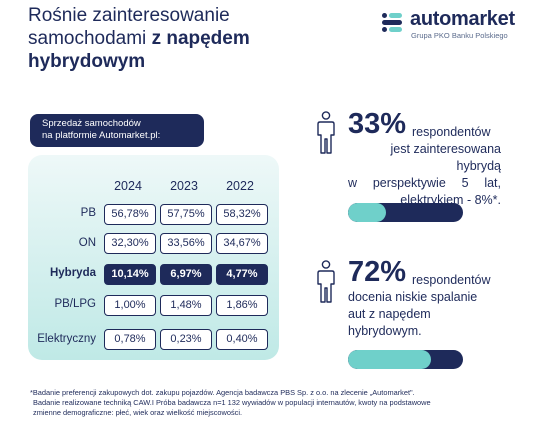  I want to click on table-cell-highlight: 10,14%, so click(130, 274).